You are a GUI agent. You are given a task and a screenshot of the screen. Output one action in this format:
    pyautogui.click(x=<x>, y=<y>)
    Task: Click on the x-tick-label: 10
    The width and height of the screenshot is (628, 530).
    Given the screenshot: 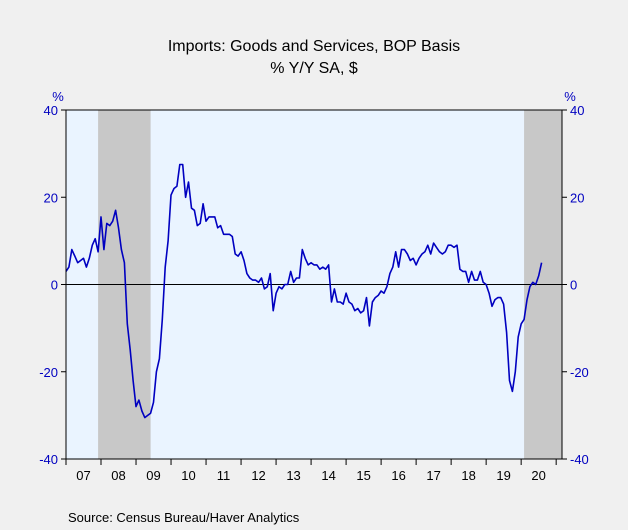 What is the action you would take?
    pyautogui.click(x=188, y=475)
    